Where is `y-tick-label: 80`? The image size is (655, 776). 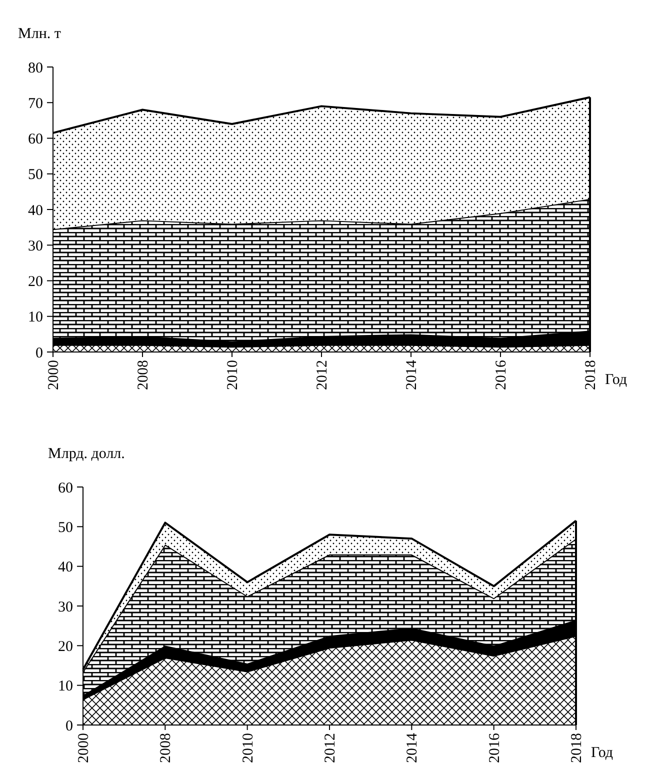
y-tick-label: 80 is located at coordinates (35, 68).